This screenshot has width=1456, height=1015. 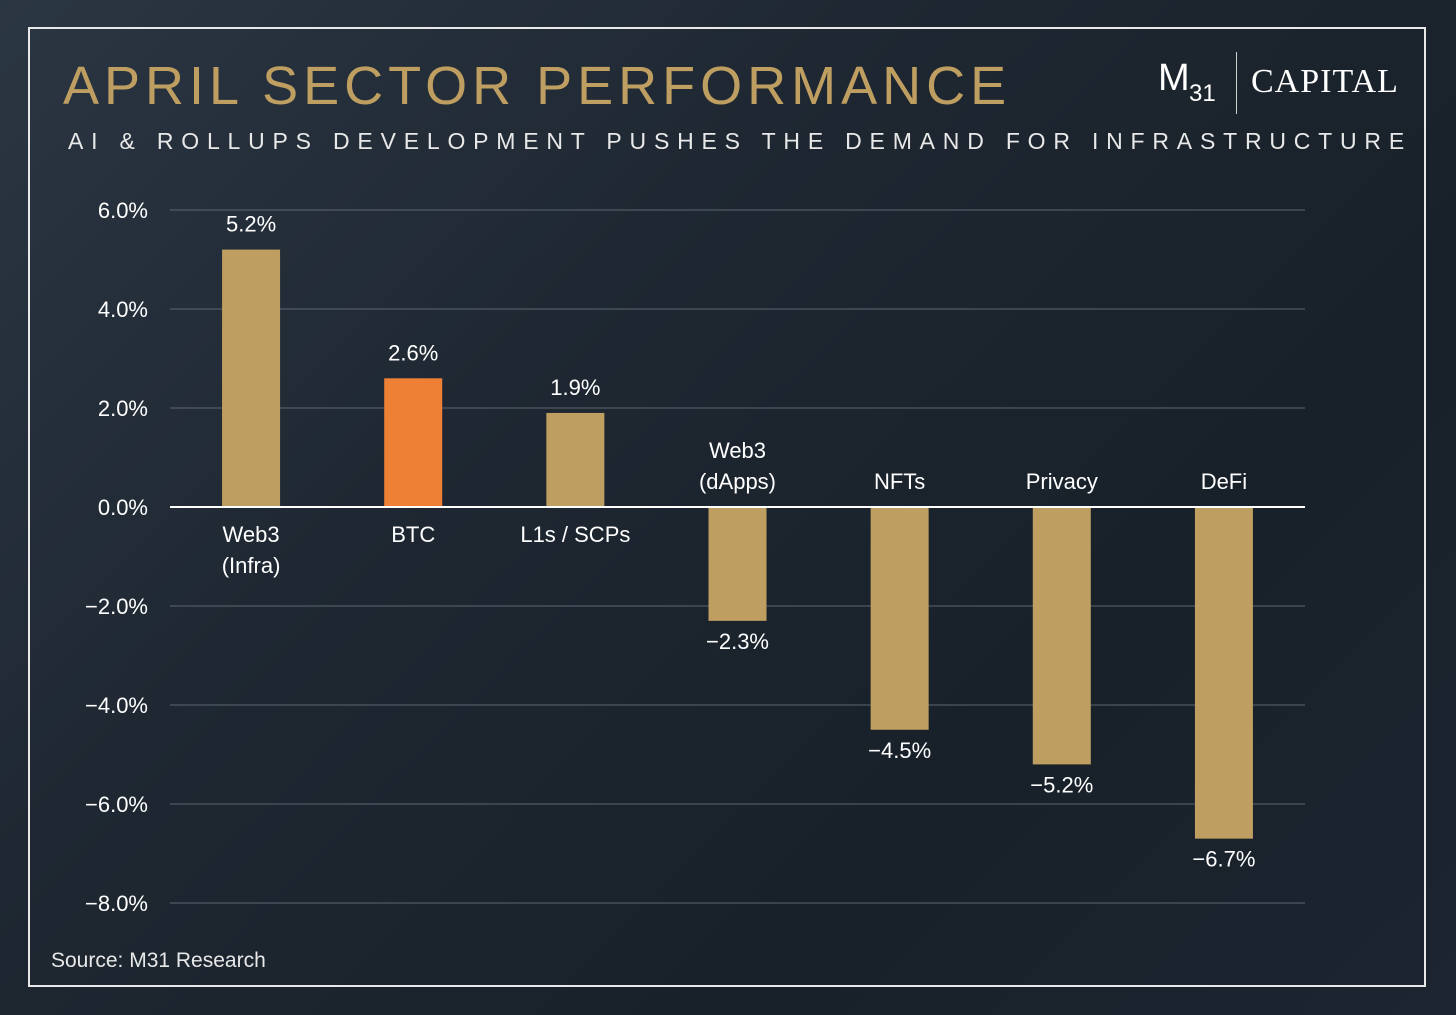 What do you see at coordinates (737, 641) in the screenshot?
I see `data-label: −2.3%` at bounding box center [737, 641].